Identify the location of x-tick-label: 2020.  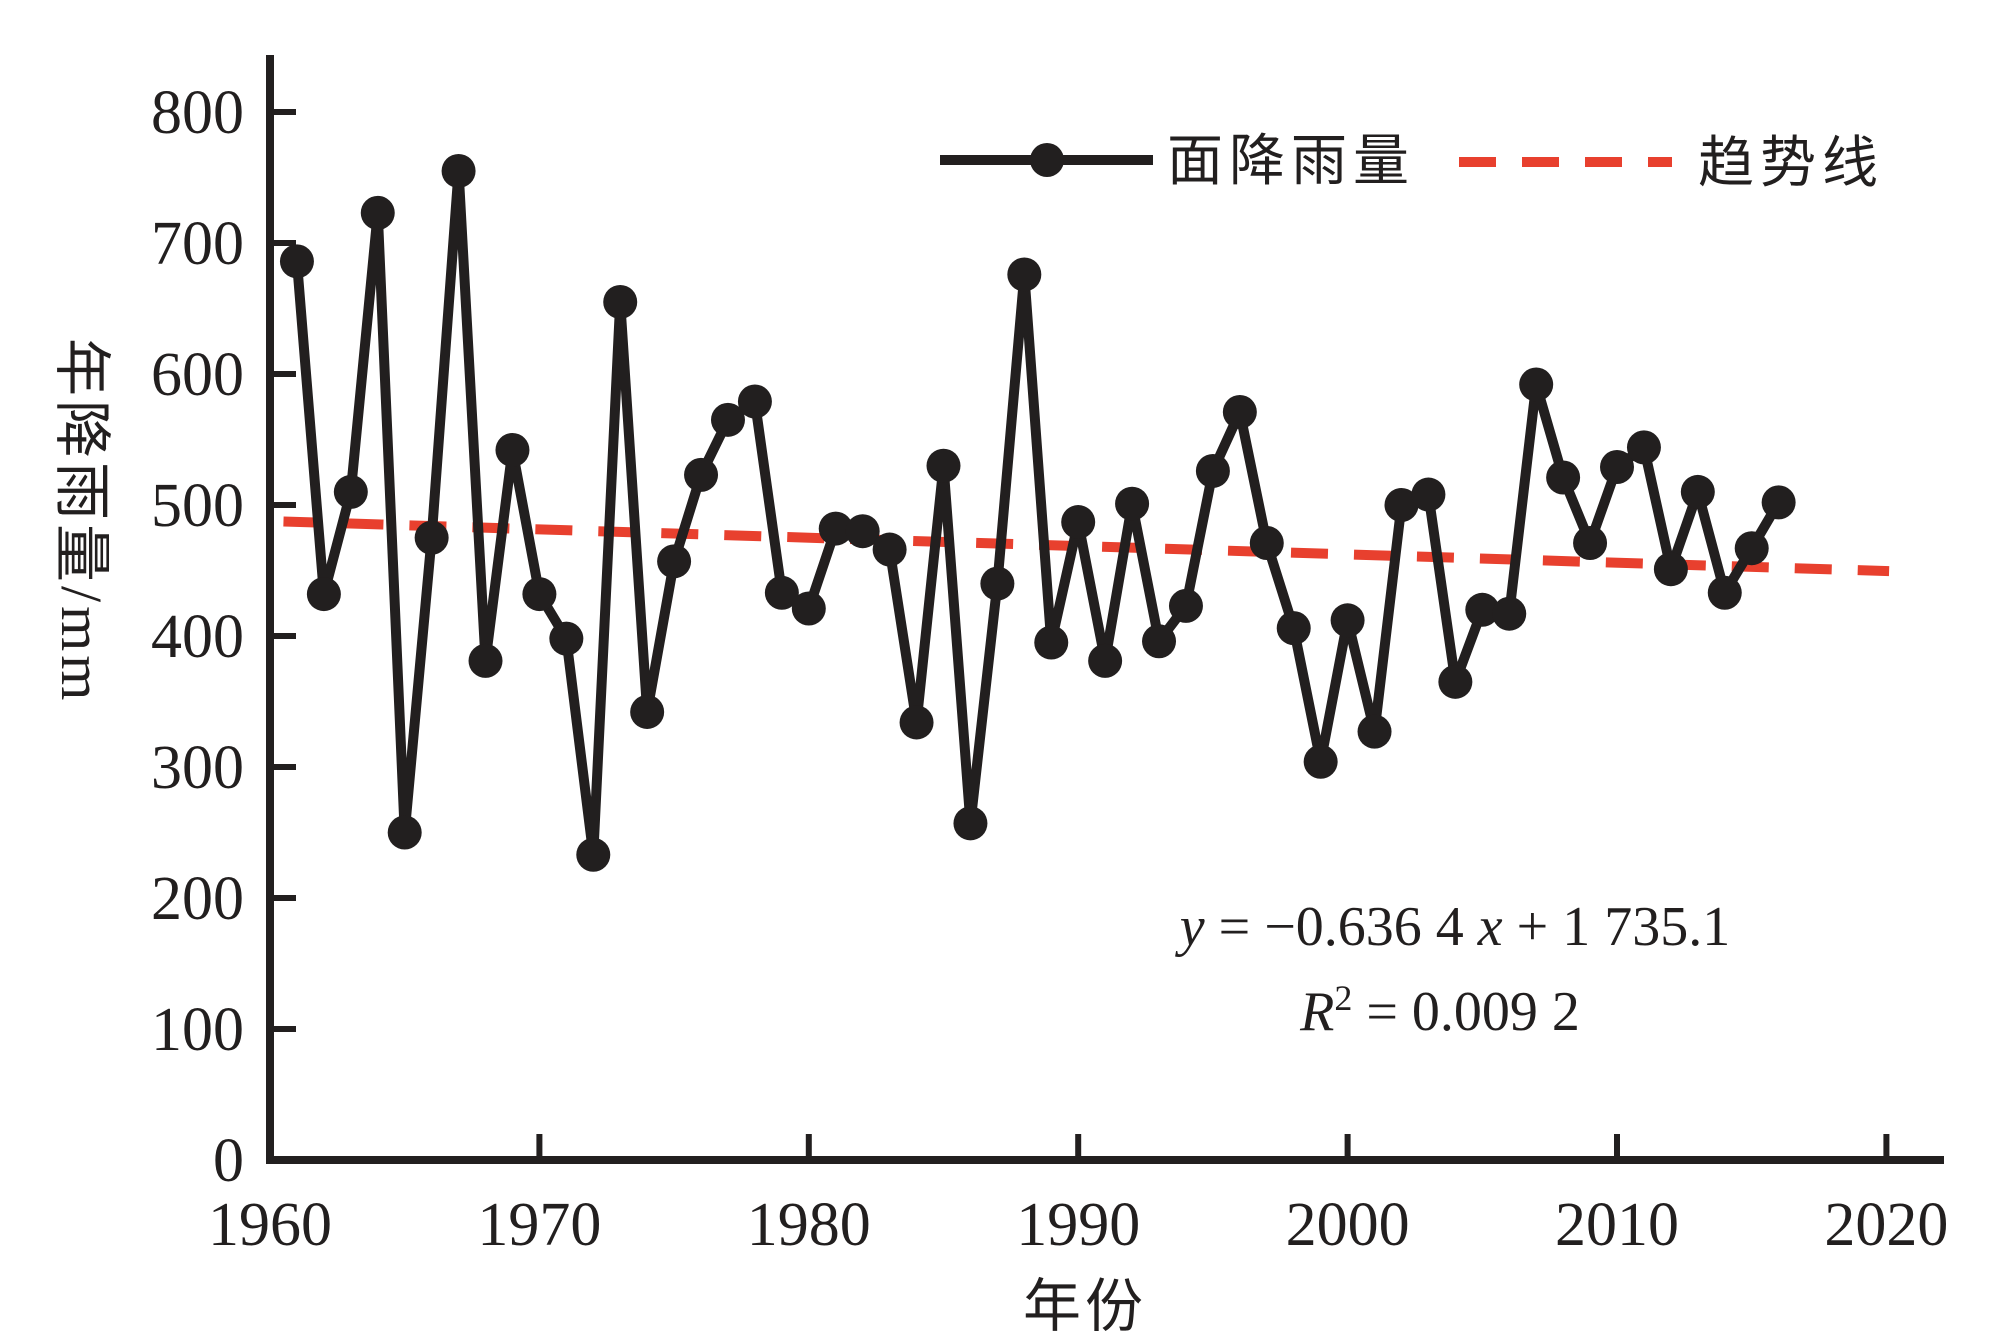
(1886, 1225).